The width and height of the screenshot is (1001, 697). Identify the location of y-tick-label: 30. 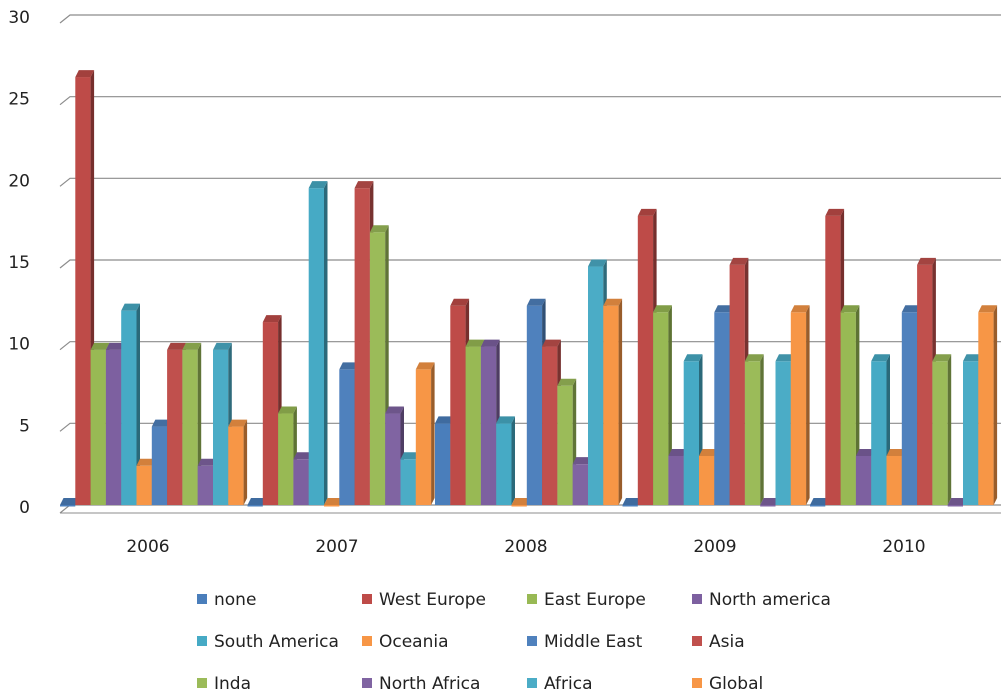
(19, 18).